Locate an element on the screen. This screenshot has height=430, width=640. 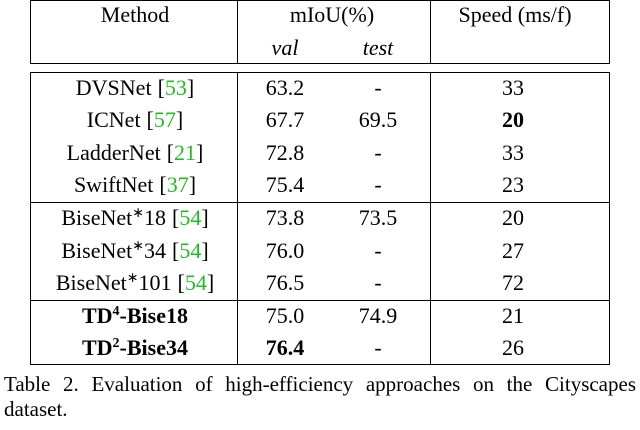
speed-cell: 27 is located at coordinates (513, 250).